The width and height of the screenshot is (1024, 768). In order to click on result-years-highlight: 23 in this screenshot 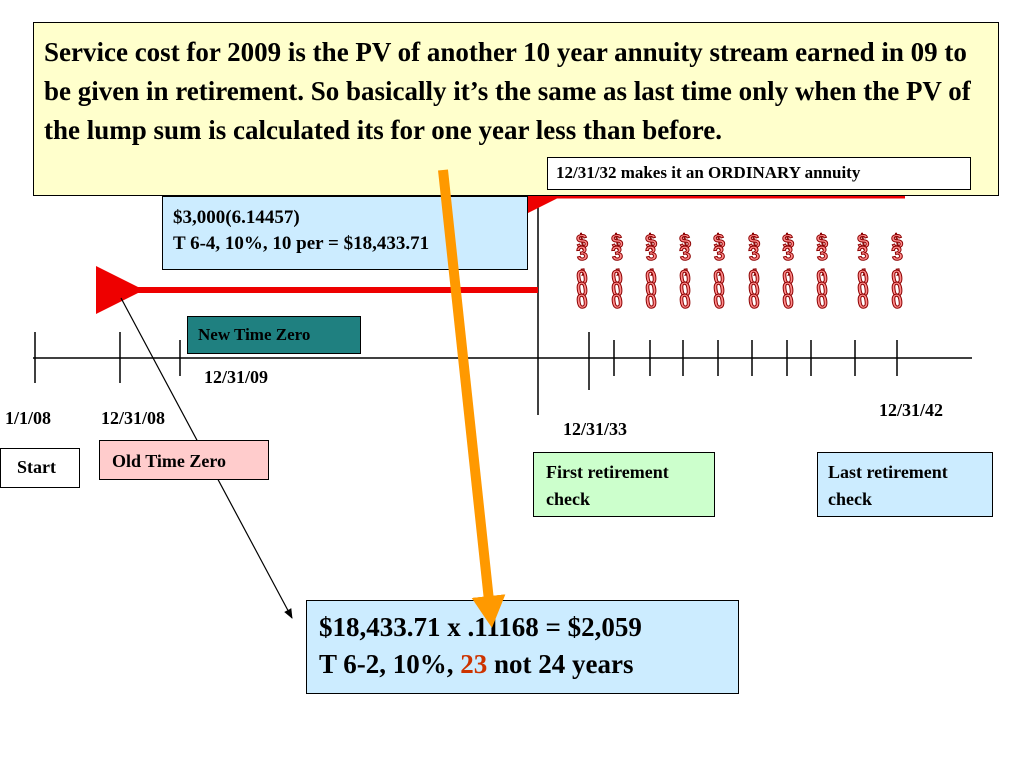, I will do `click(474, 664)`.